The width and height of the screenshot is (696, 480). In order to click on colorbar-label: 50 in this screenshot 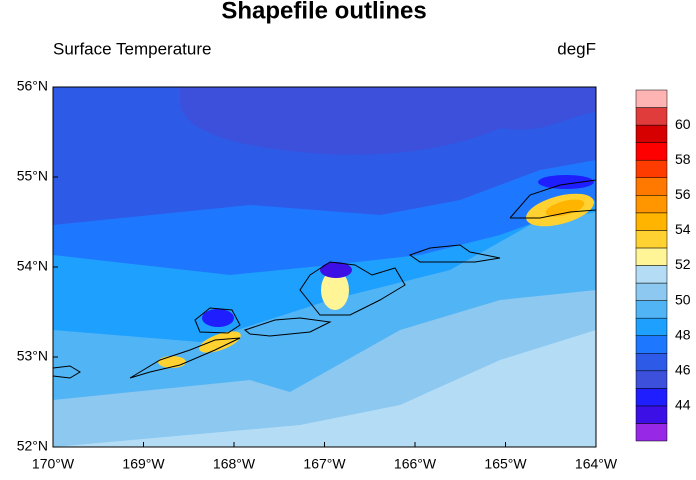, I will do `click(683, 299)`.